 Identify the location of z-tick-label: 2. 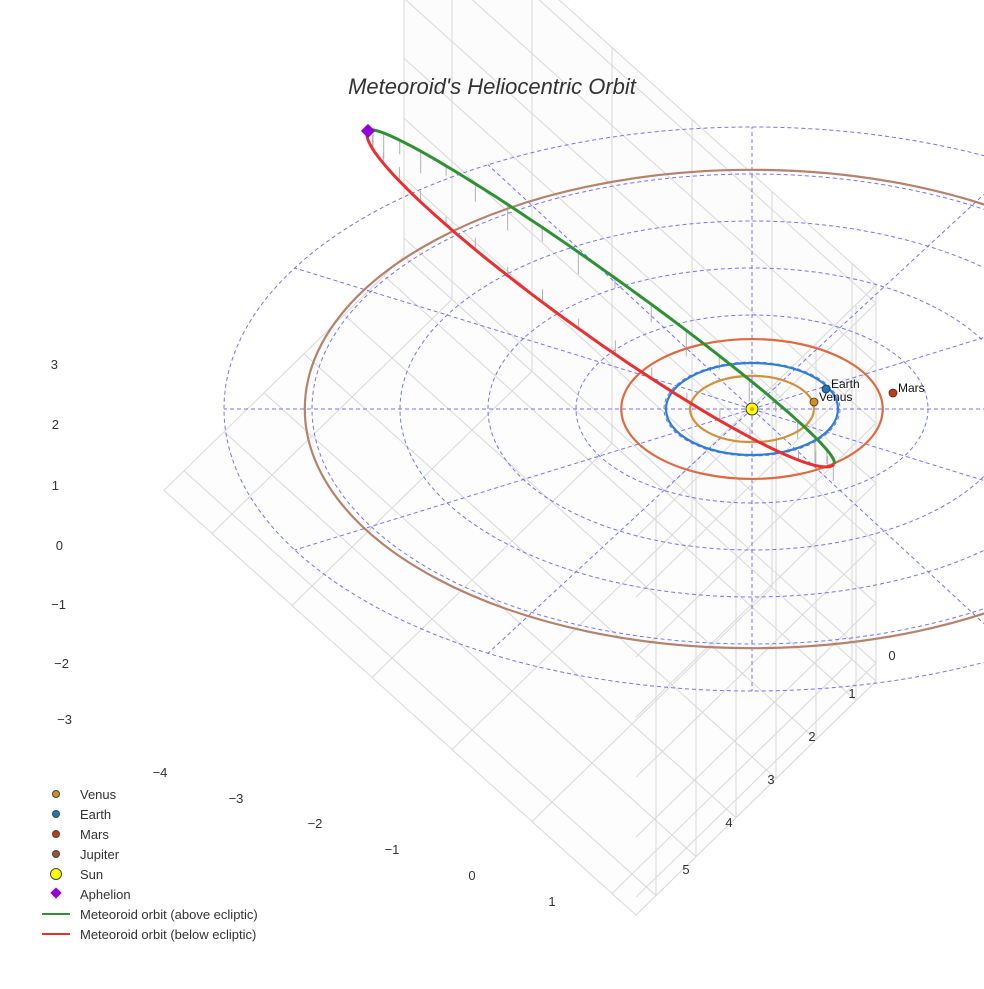
(55, 424).